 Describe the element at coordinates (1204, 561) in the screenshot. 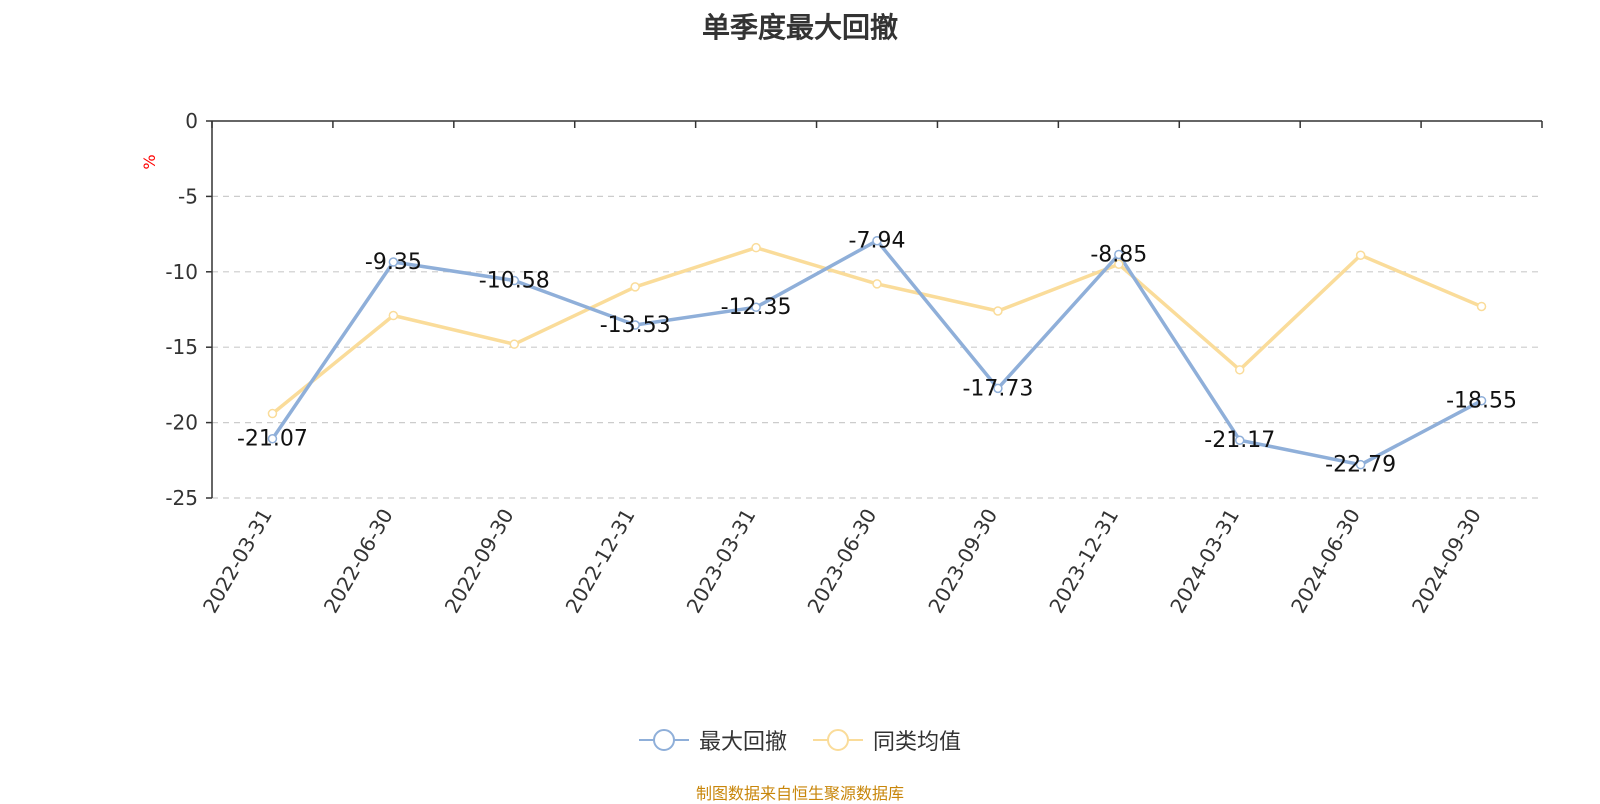

I see `x-tick-label: 2024-03-31` at that location.